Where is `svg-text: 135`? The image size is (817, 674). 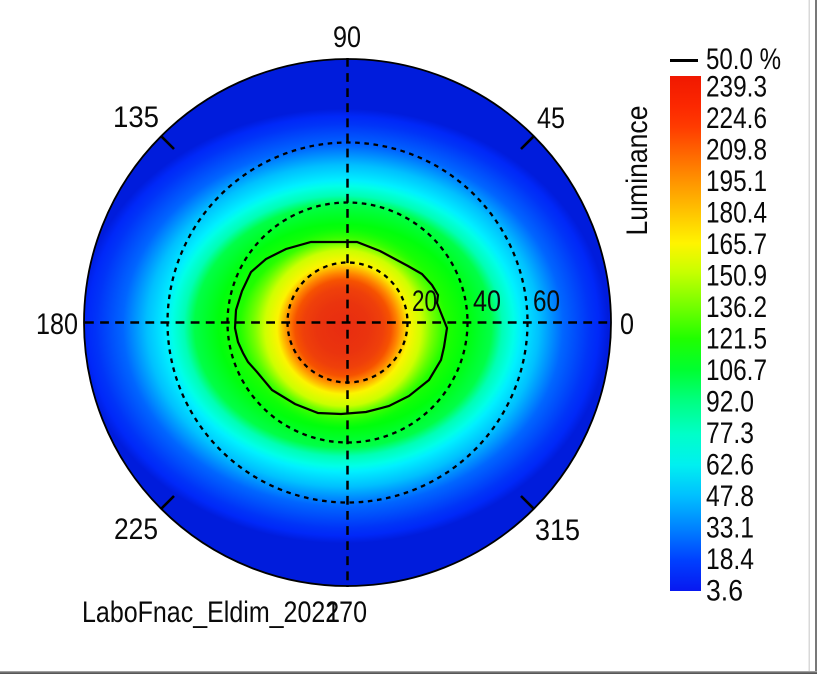
svg-text: 135 is located at coordinates (136, 117).